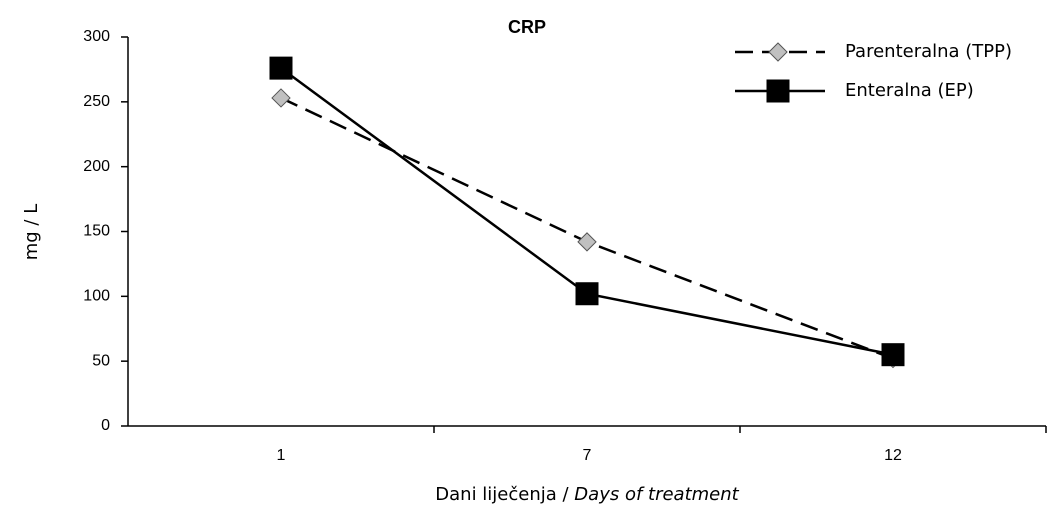  Describe the element at coordinates (587, 455) in the screenshot. I see `x-tick-label: 7` at that location.